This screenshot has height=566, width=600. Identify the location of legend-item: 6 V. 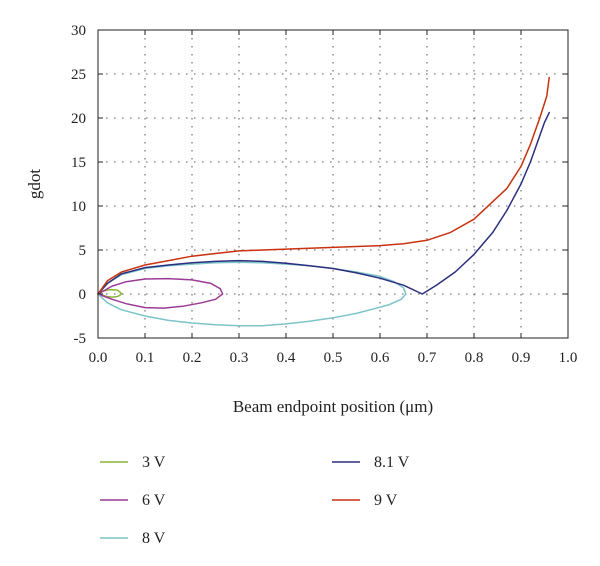
(133, 500).